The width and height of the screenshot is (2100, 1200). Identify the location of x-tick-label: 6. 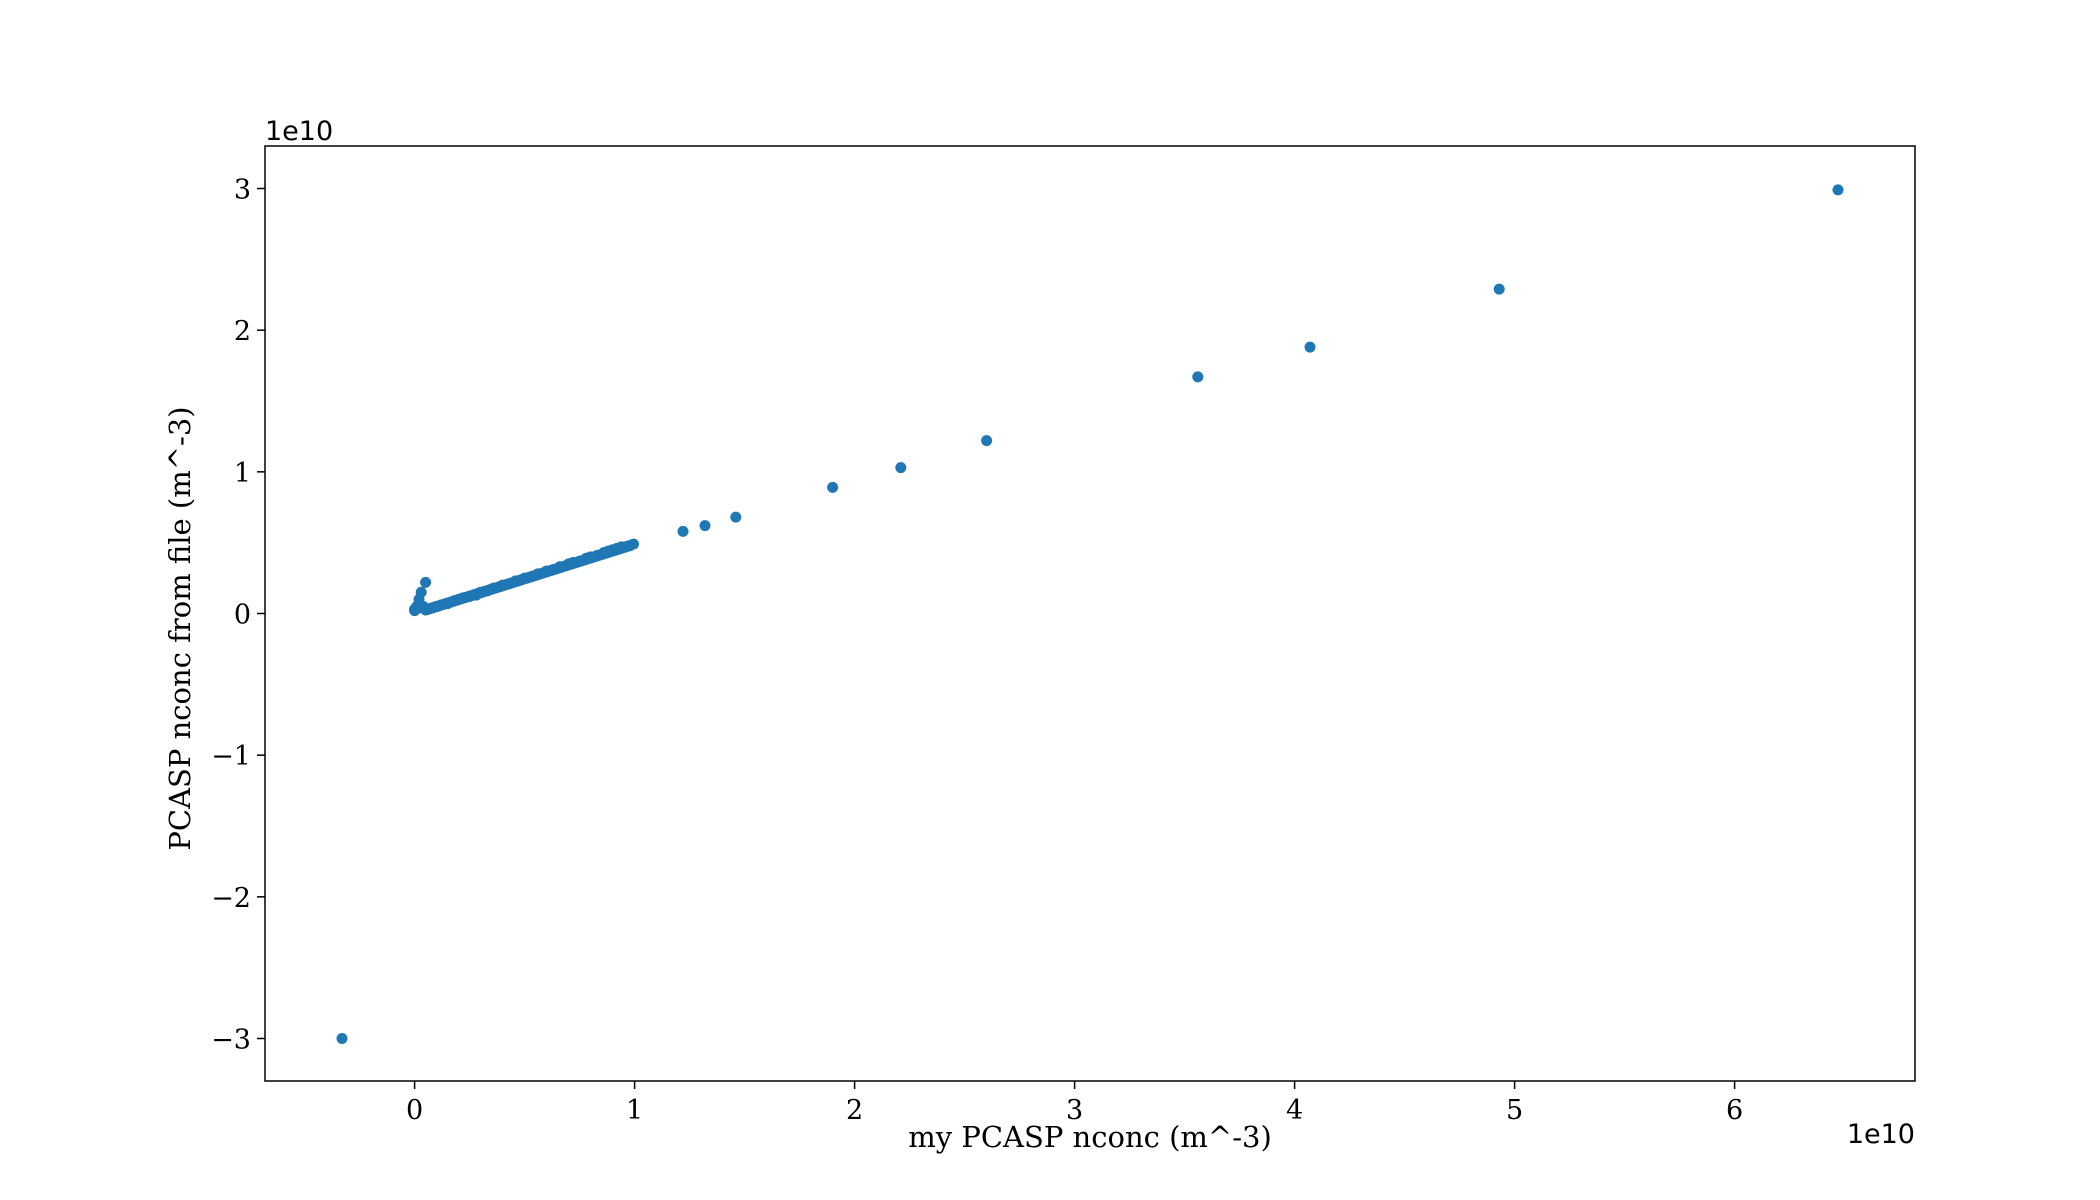
(1734, 1110).